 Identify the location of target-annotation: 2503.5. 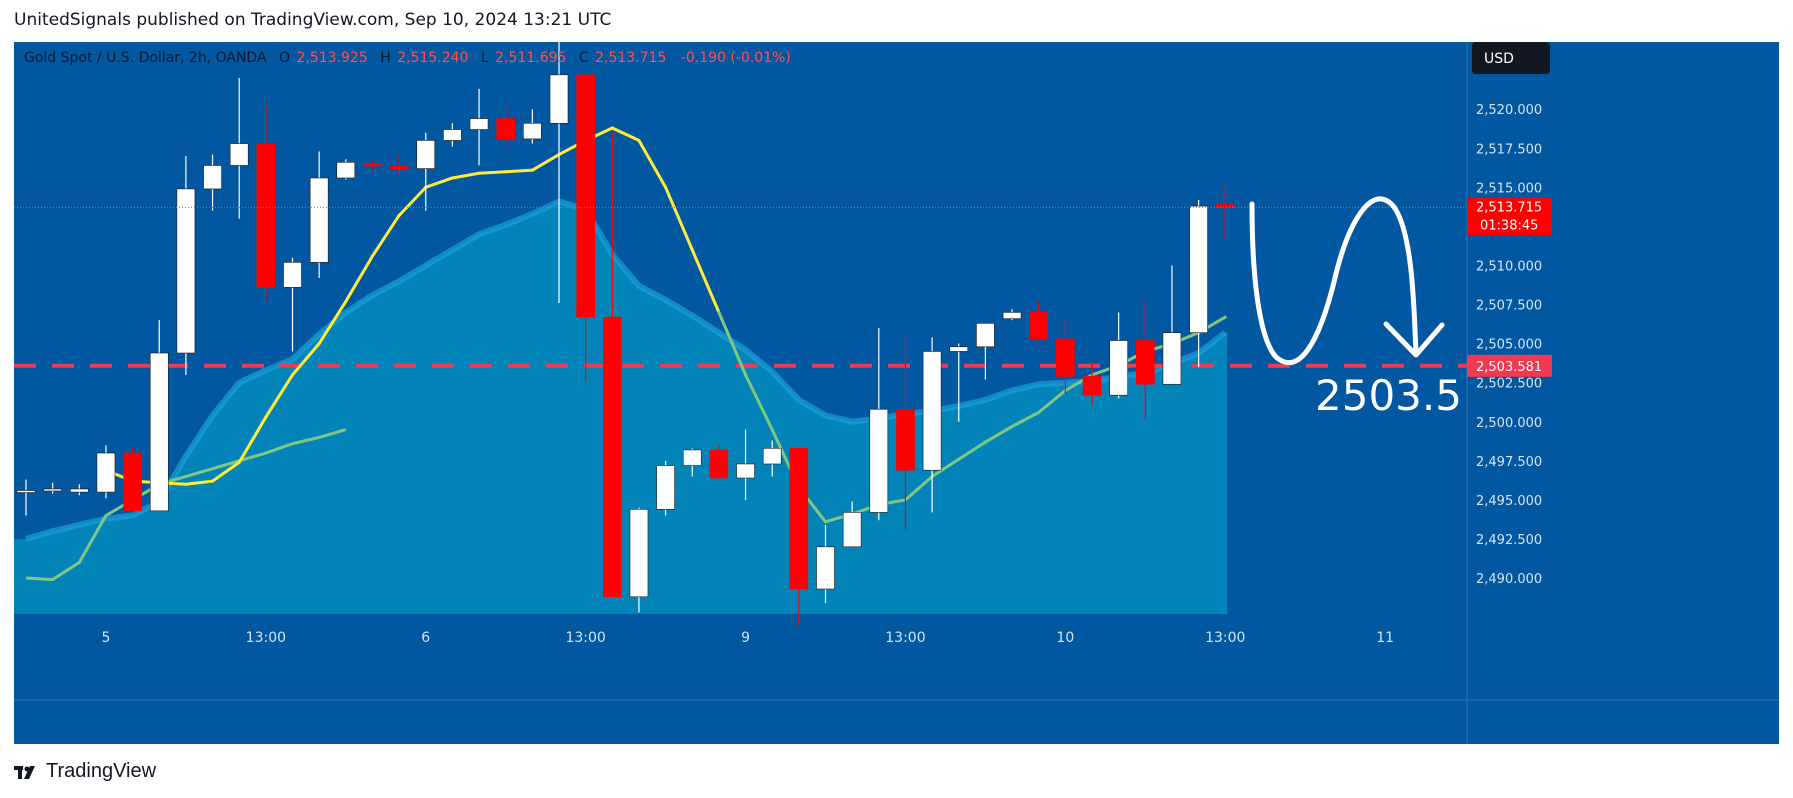
(1388, 395).